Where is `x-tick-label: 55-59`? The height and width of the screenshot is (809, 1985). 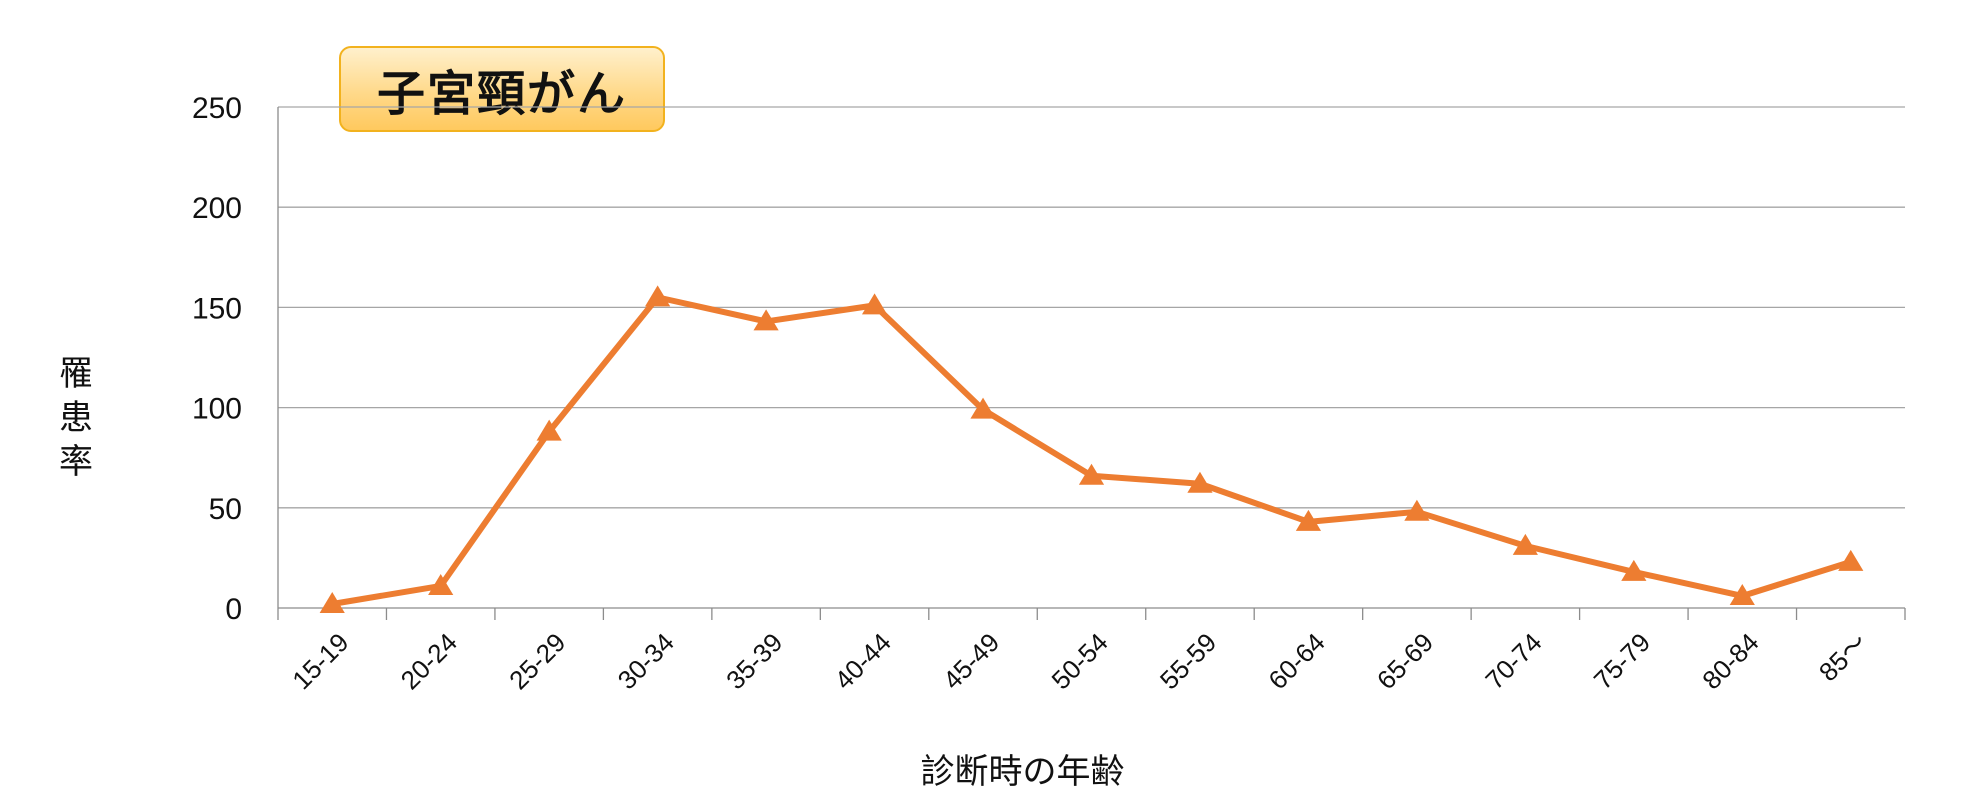 x-tick-label: 55-59 is located at coordinates (1188, 661).